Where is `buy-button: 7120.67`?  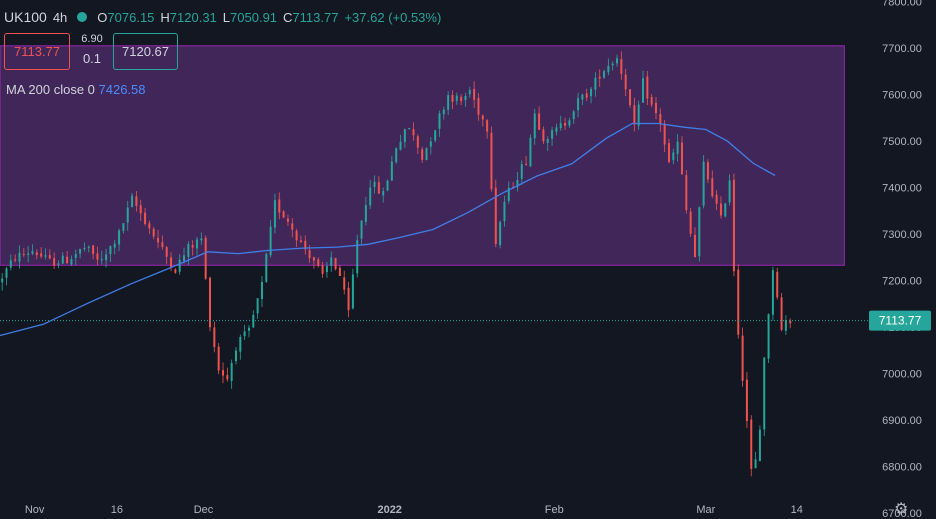 buy-button: 7120.67 is located at coordinates (145, 51).